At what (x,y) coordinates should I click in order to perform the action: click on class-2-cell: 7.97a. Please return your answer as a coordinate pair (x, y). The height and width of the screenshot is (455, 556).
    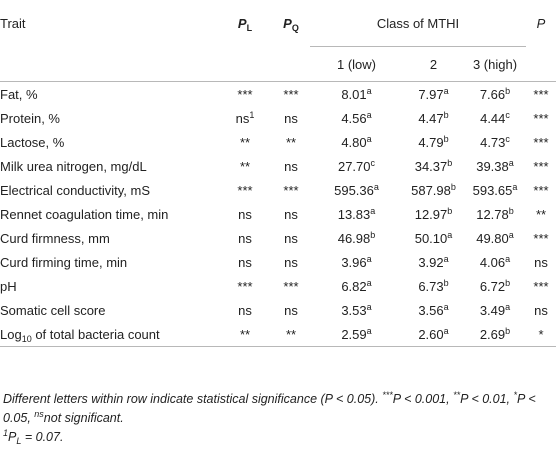
    Looking at the image, I should click on (433, 93).